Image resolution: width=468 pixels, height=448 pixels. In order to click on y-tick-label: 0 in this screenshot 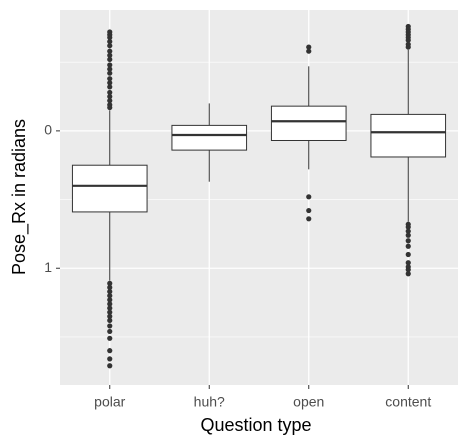, I will do `click(48, 130)`.